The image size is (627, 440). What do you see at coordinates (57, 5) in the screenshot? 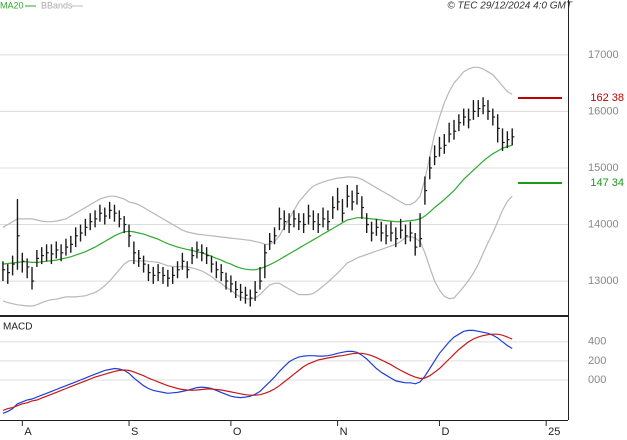
I see `legend-bbands: BBands` at bounding box center [57, 5].